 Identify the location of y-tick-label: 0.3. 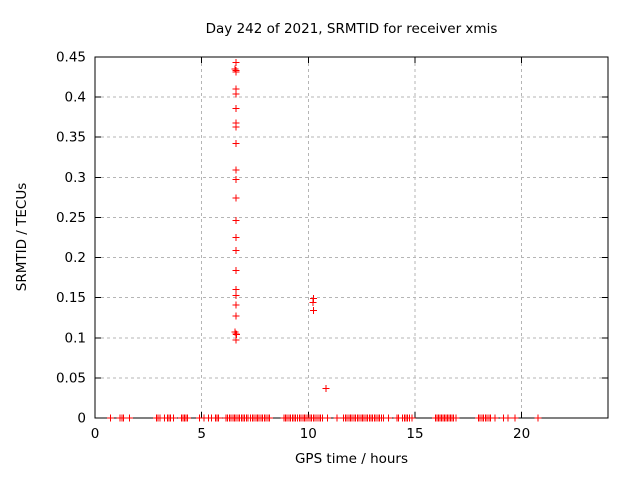
(75, 178).